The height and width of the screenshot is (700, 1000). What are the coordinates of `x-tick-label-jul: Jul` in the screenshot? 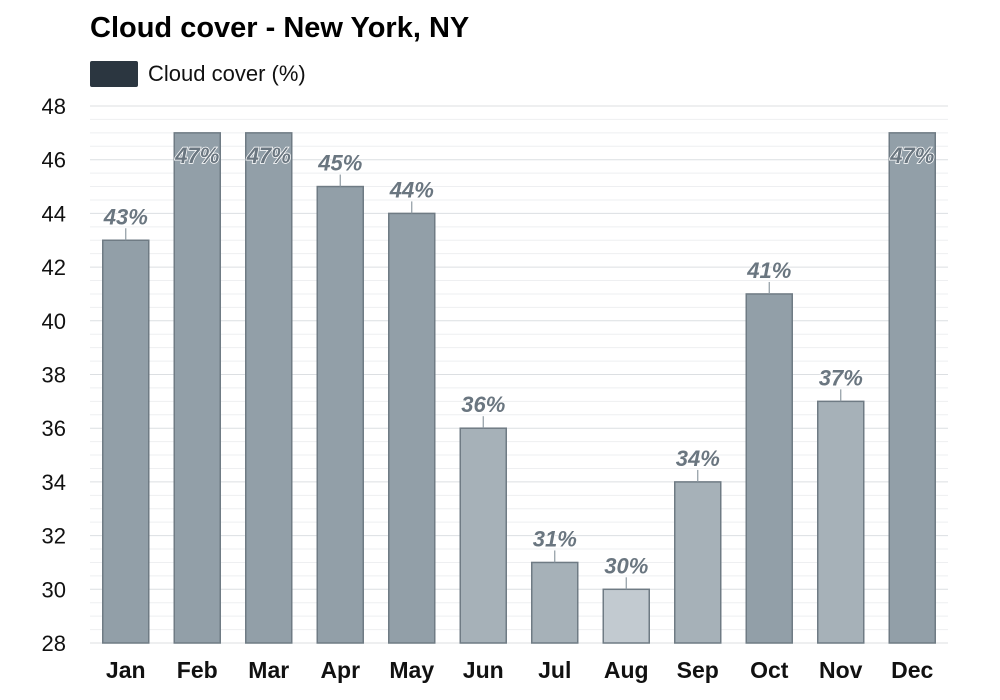 It's located at (554, 670).